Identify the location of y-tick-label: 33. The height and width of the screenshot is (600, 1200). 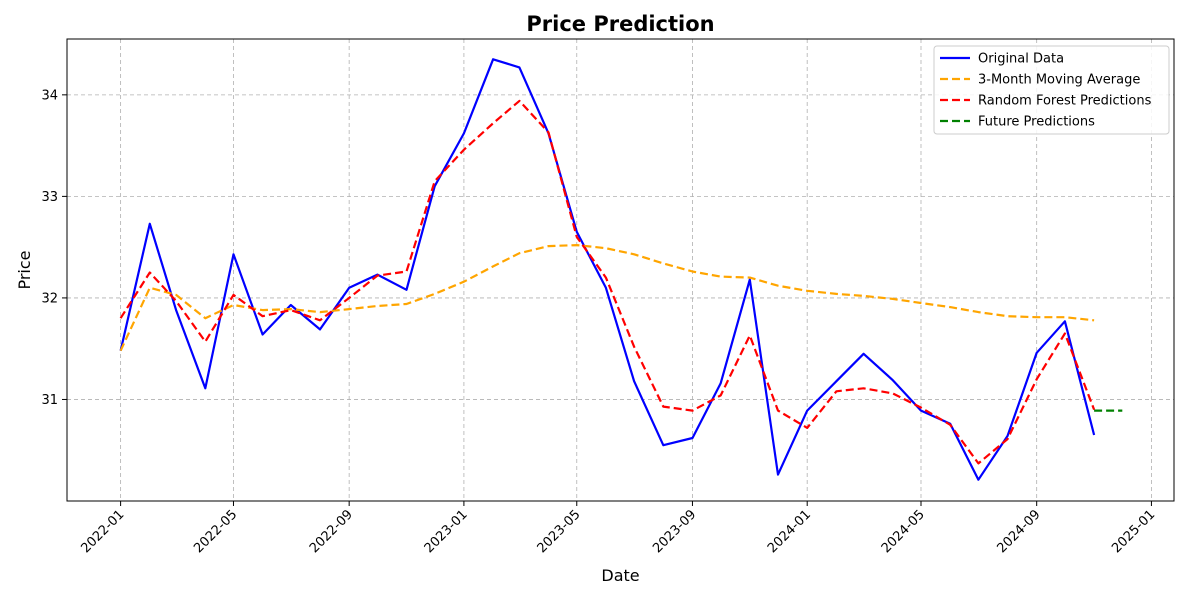
(49, 197).